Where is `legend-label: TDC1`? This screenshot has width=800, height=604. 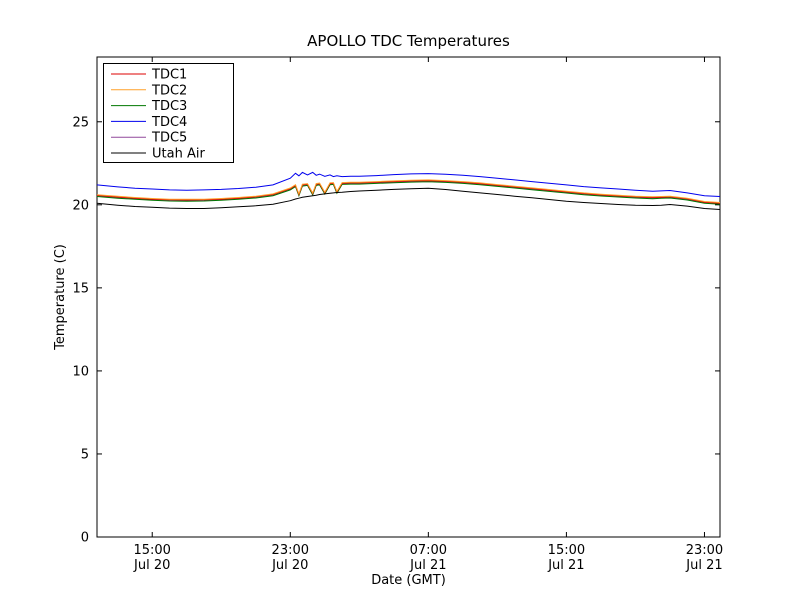 legend-label: TDC1 is located at coordinates (169, 75).